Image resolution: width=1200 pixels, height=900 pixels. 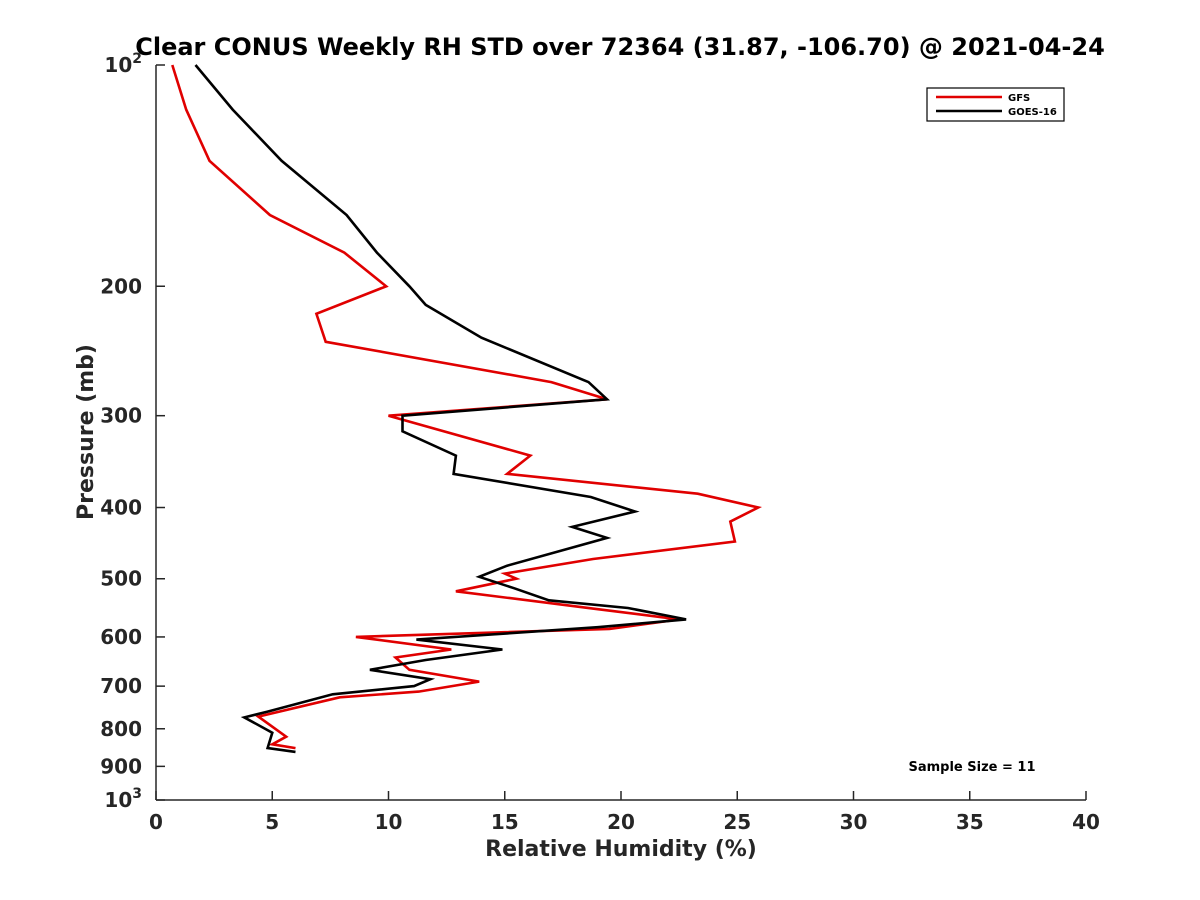 What do you see at coordinates (854, 822) in the screenshot?
I see `x-tick-label: 30` at bounding box center [854, 822].